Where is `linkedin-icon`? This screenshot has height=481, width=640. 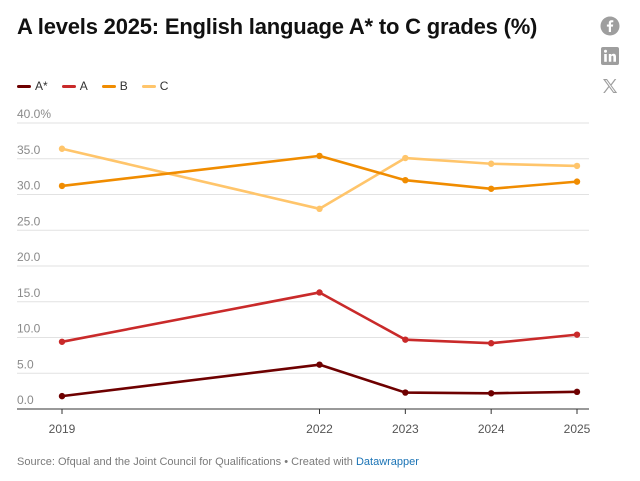 linkedin-icon is located at coordinates (610, 56).